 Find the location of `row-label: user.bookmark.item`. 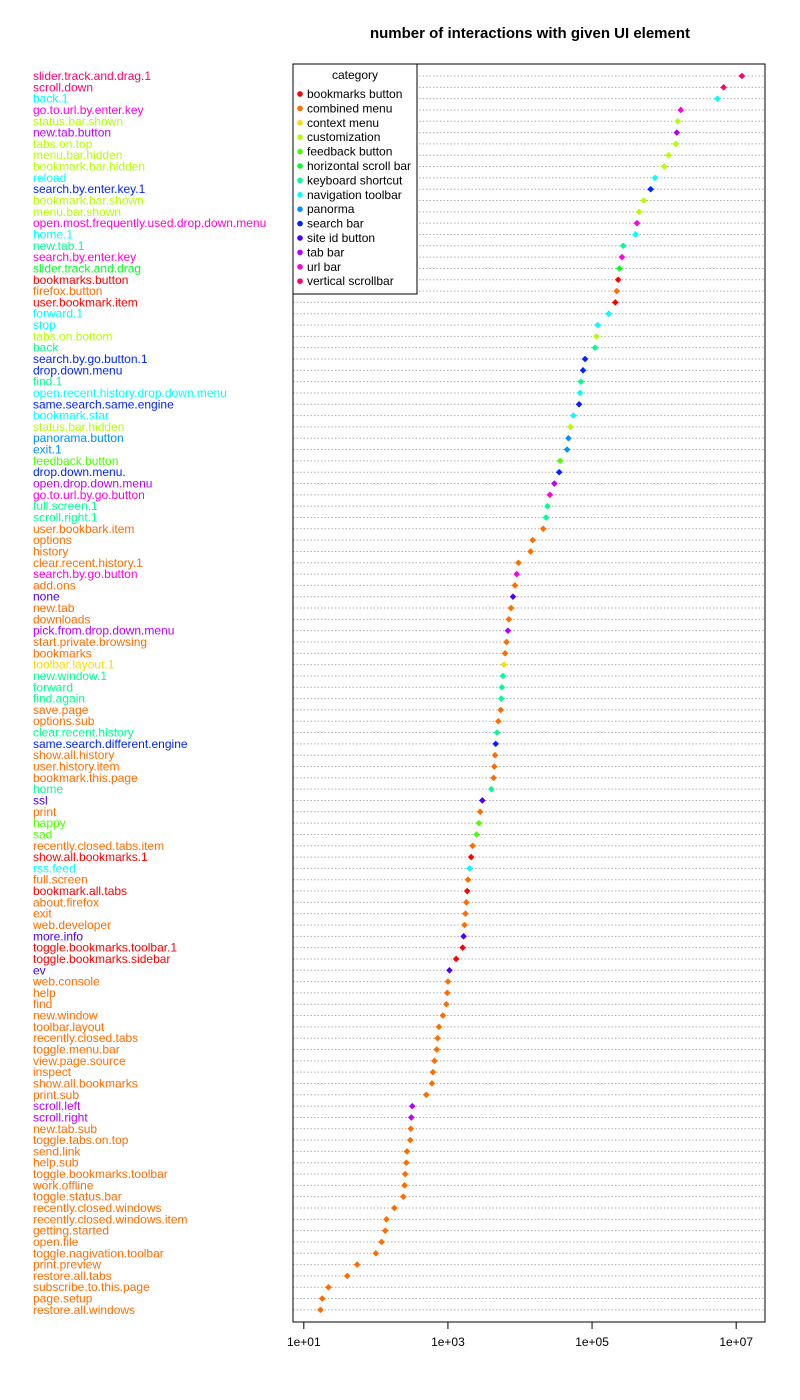

row-label: user.bookmark.item is located at coordinates (85, 302).